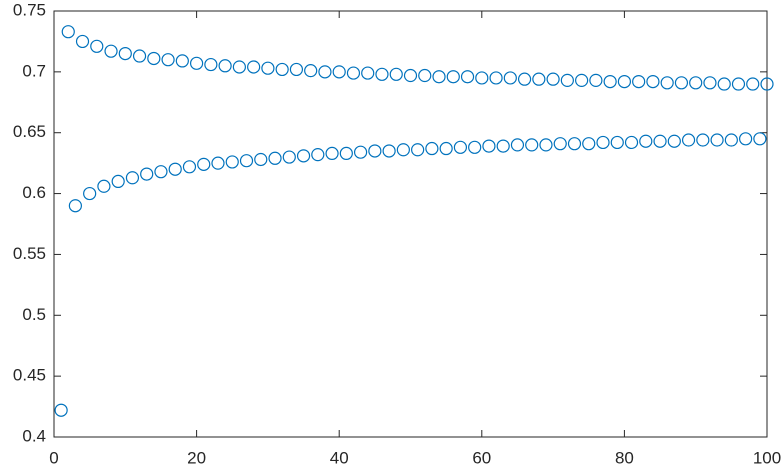 The height and width of the screenshot is (469, 784). I want to click on y-tick-label: 0.65, so click(29, 131).